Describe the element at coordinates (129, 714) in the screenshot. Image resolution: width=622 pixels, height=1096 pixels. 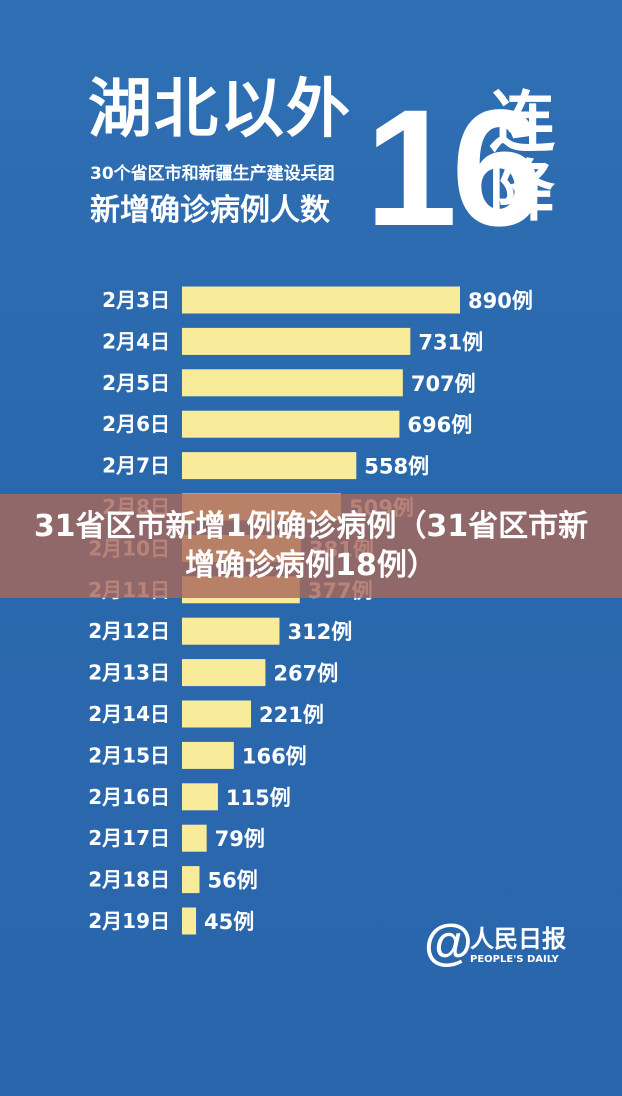
I see `category-label: 2月14日` at that location.